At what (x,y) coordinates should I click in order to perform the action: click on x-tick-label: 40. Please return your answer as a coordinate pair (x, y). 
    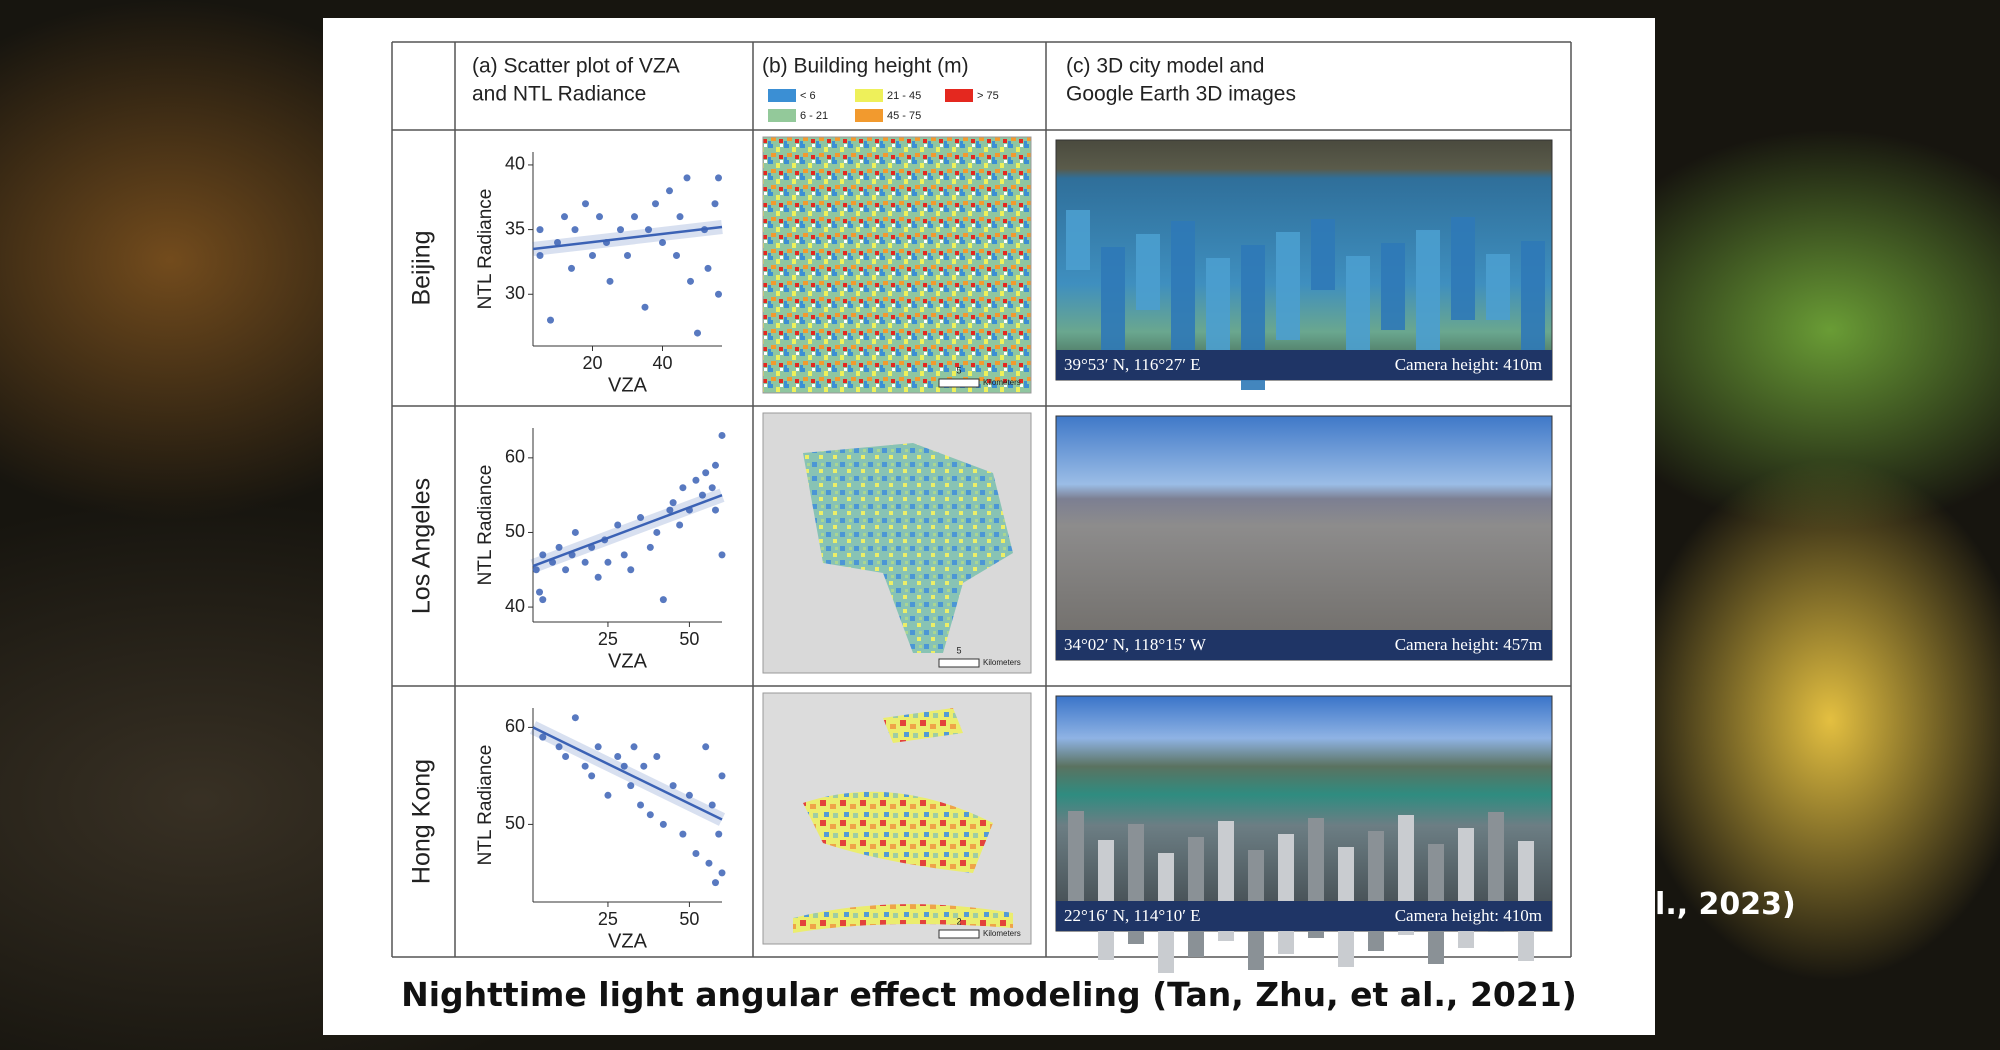
    Looking at the image, I should click on (662, 363).